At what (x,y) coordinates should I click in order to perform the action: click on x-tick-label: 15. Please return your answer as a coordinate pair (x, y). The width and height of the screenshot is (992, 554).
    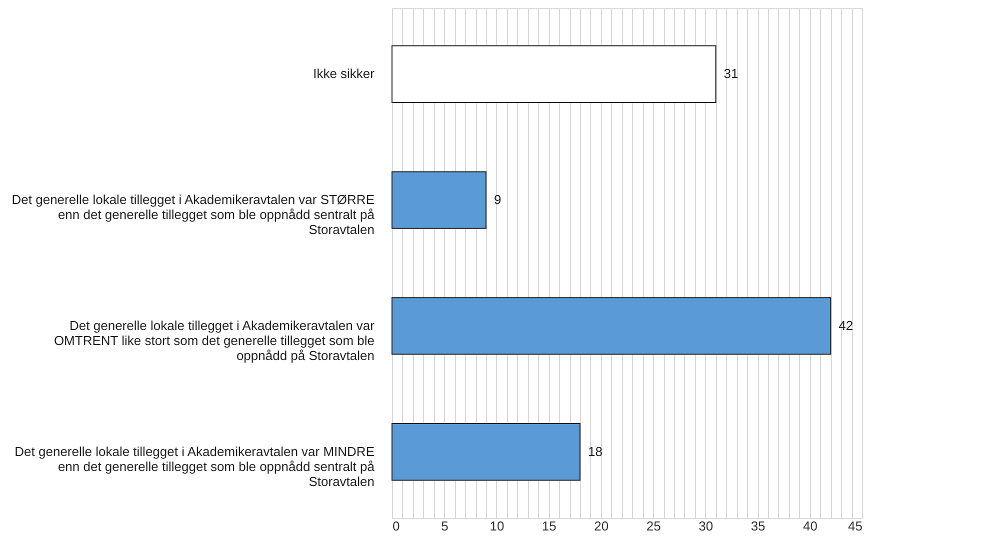
    Looking at the image, I should click on (549, 526).